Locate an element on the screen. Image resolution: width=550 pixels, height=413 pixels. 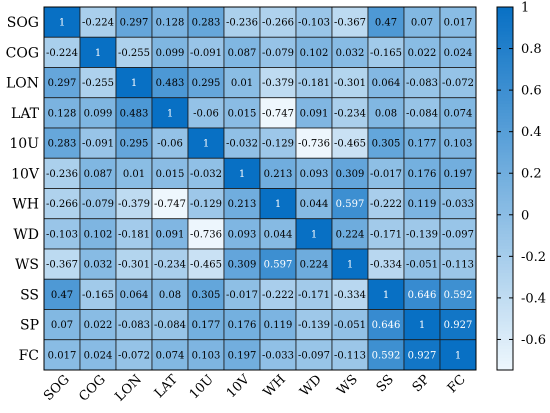
cell-value-label: -0.747 is located at coordinates (170, 204).